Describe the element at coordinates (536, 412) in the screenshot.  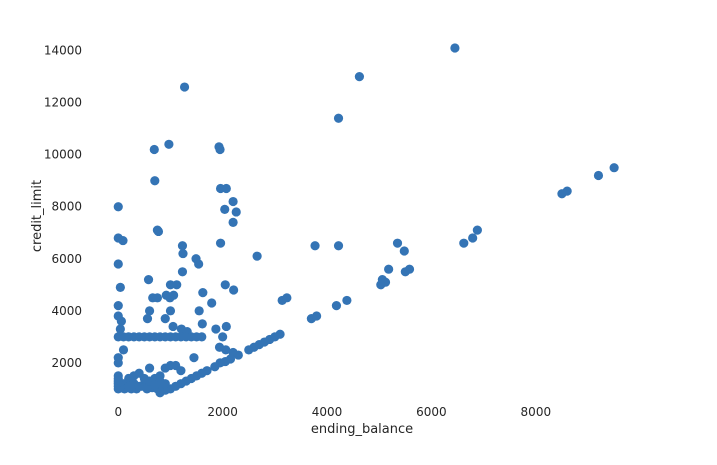
I see `x-tick-label: 8000` at that location.